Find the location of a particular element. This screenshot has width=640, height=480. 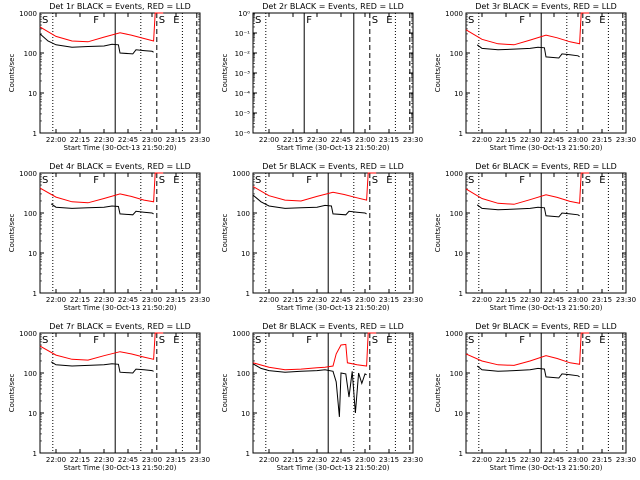

chart-title: Det 9r BLACK = Events, RED = LLD is located at coordinates (546, 326).